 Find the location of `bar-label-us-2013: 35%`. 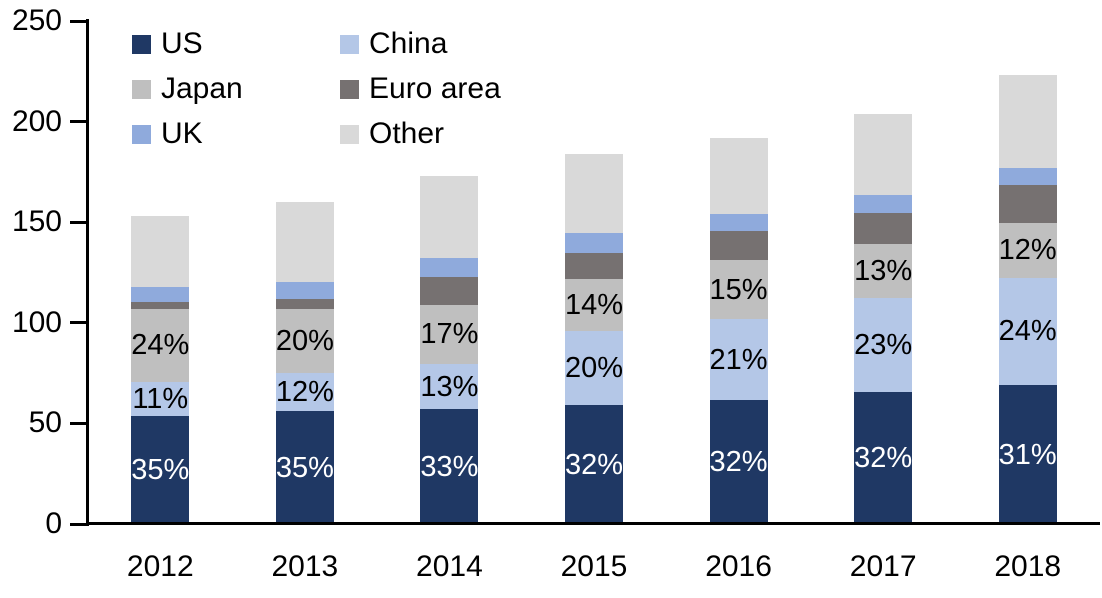

bar-label-us-2013: 35% is located at coordinates (304, 467).